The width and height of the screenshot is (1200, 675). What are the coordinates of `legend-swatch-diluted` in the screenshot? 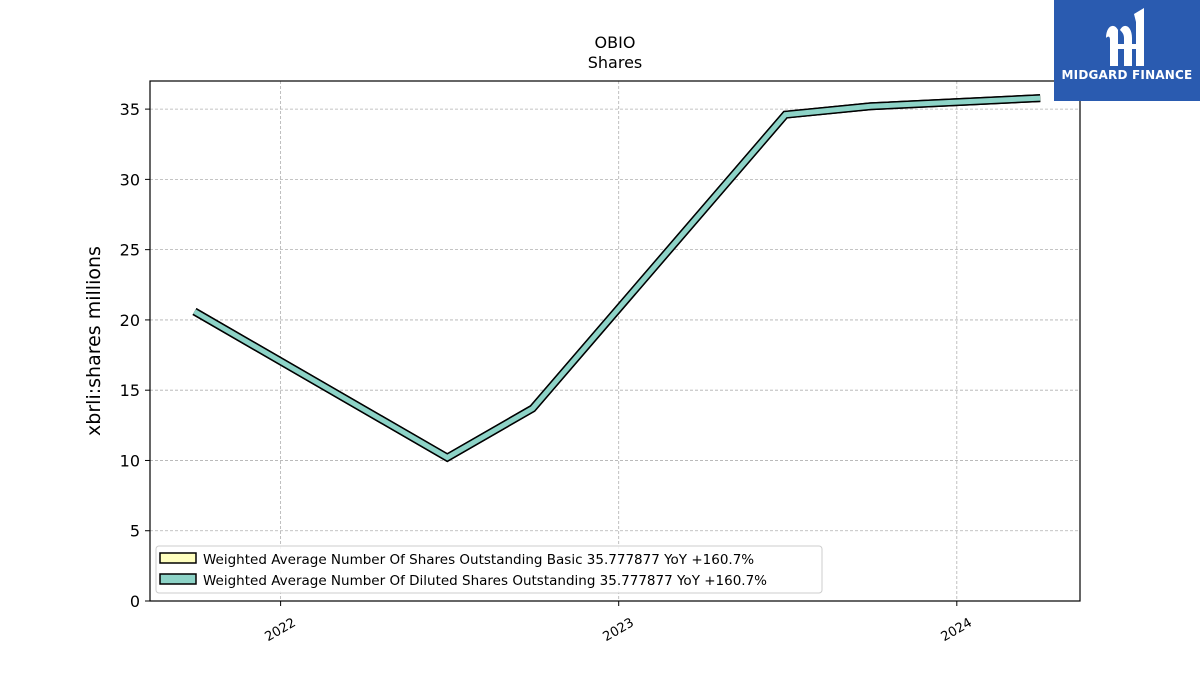 It's located at (178, 579).